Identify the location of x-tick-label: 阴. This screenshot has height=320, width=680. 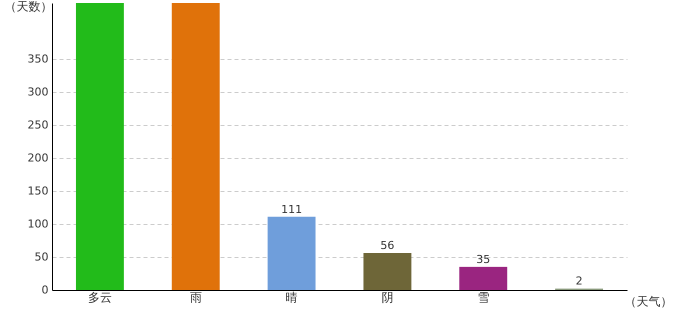
(387, 297).